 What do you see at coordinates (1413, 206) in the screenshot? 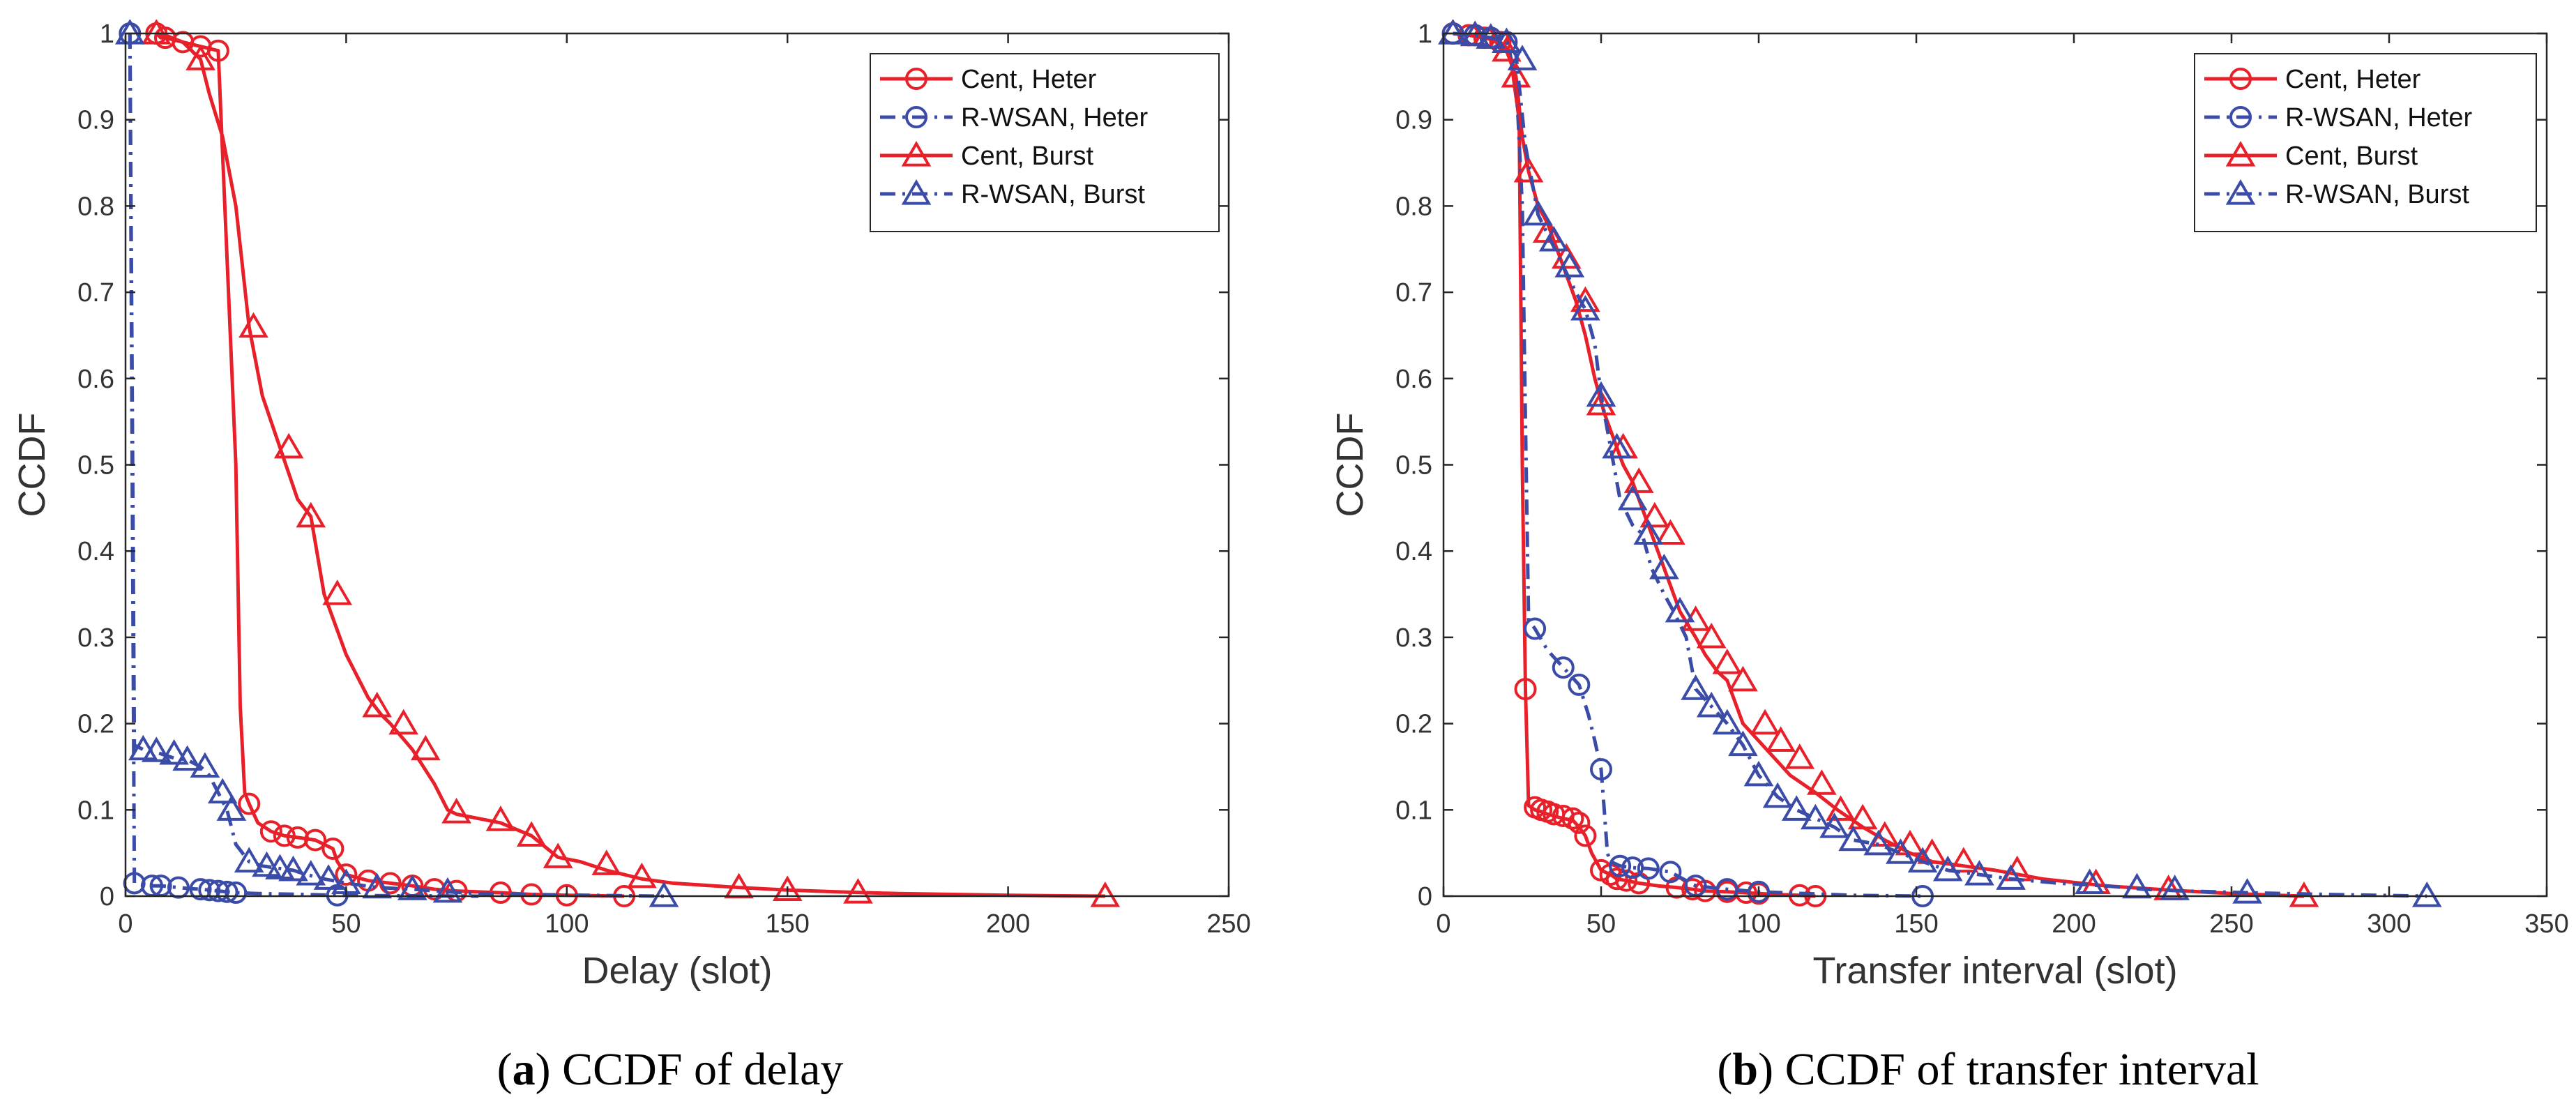
I see `y-tick-label: 0.8` at bounding box center [1413, 206].